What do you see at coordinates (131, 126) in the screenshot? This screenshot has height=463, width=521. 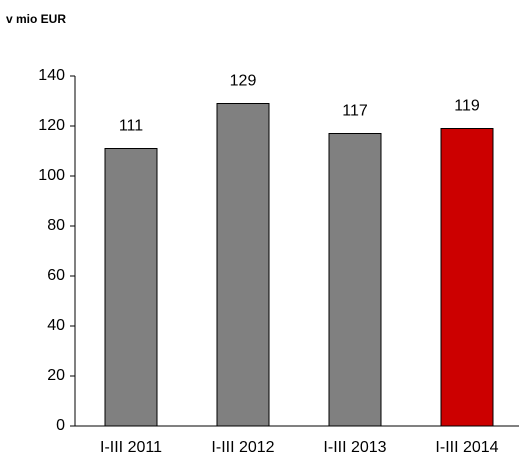 I see `data-label: 111` at bounding box center [131, 126].